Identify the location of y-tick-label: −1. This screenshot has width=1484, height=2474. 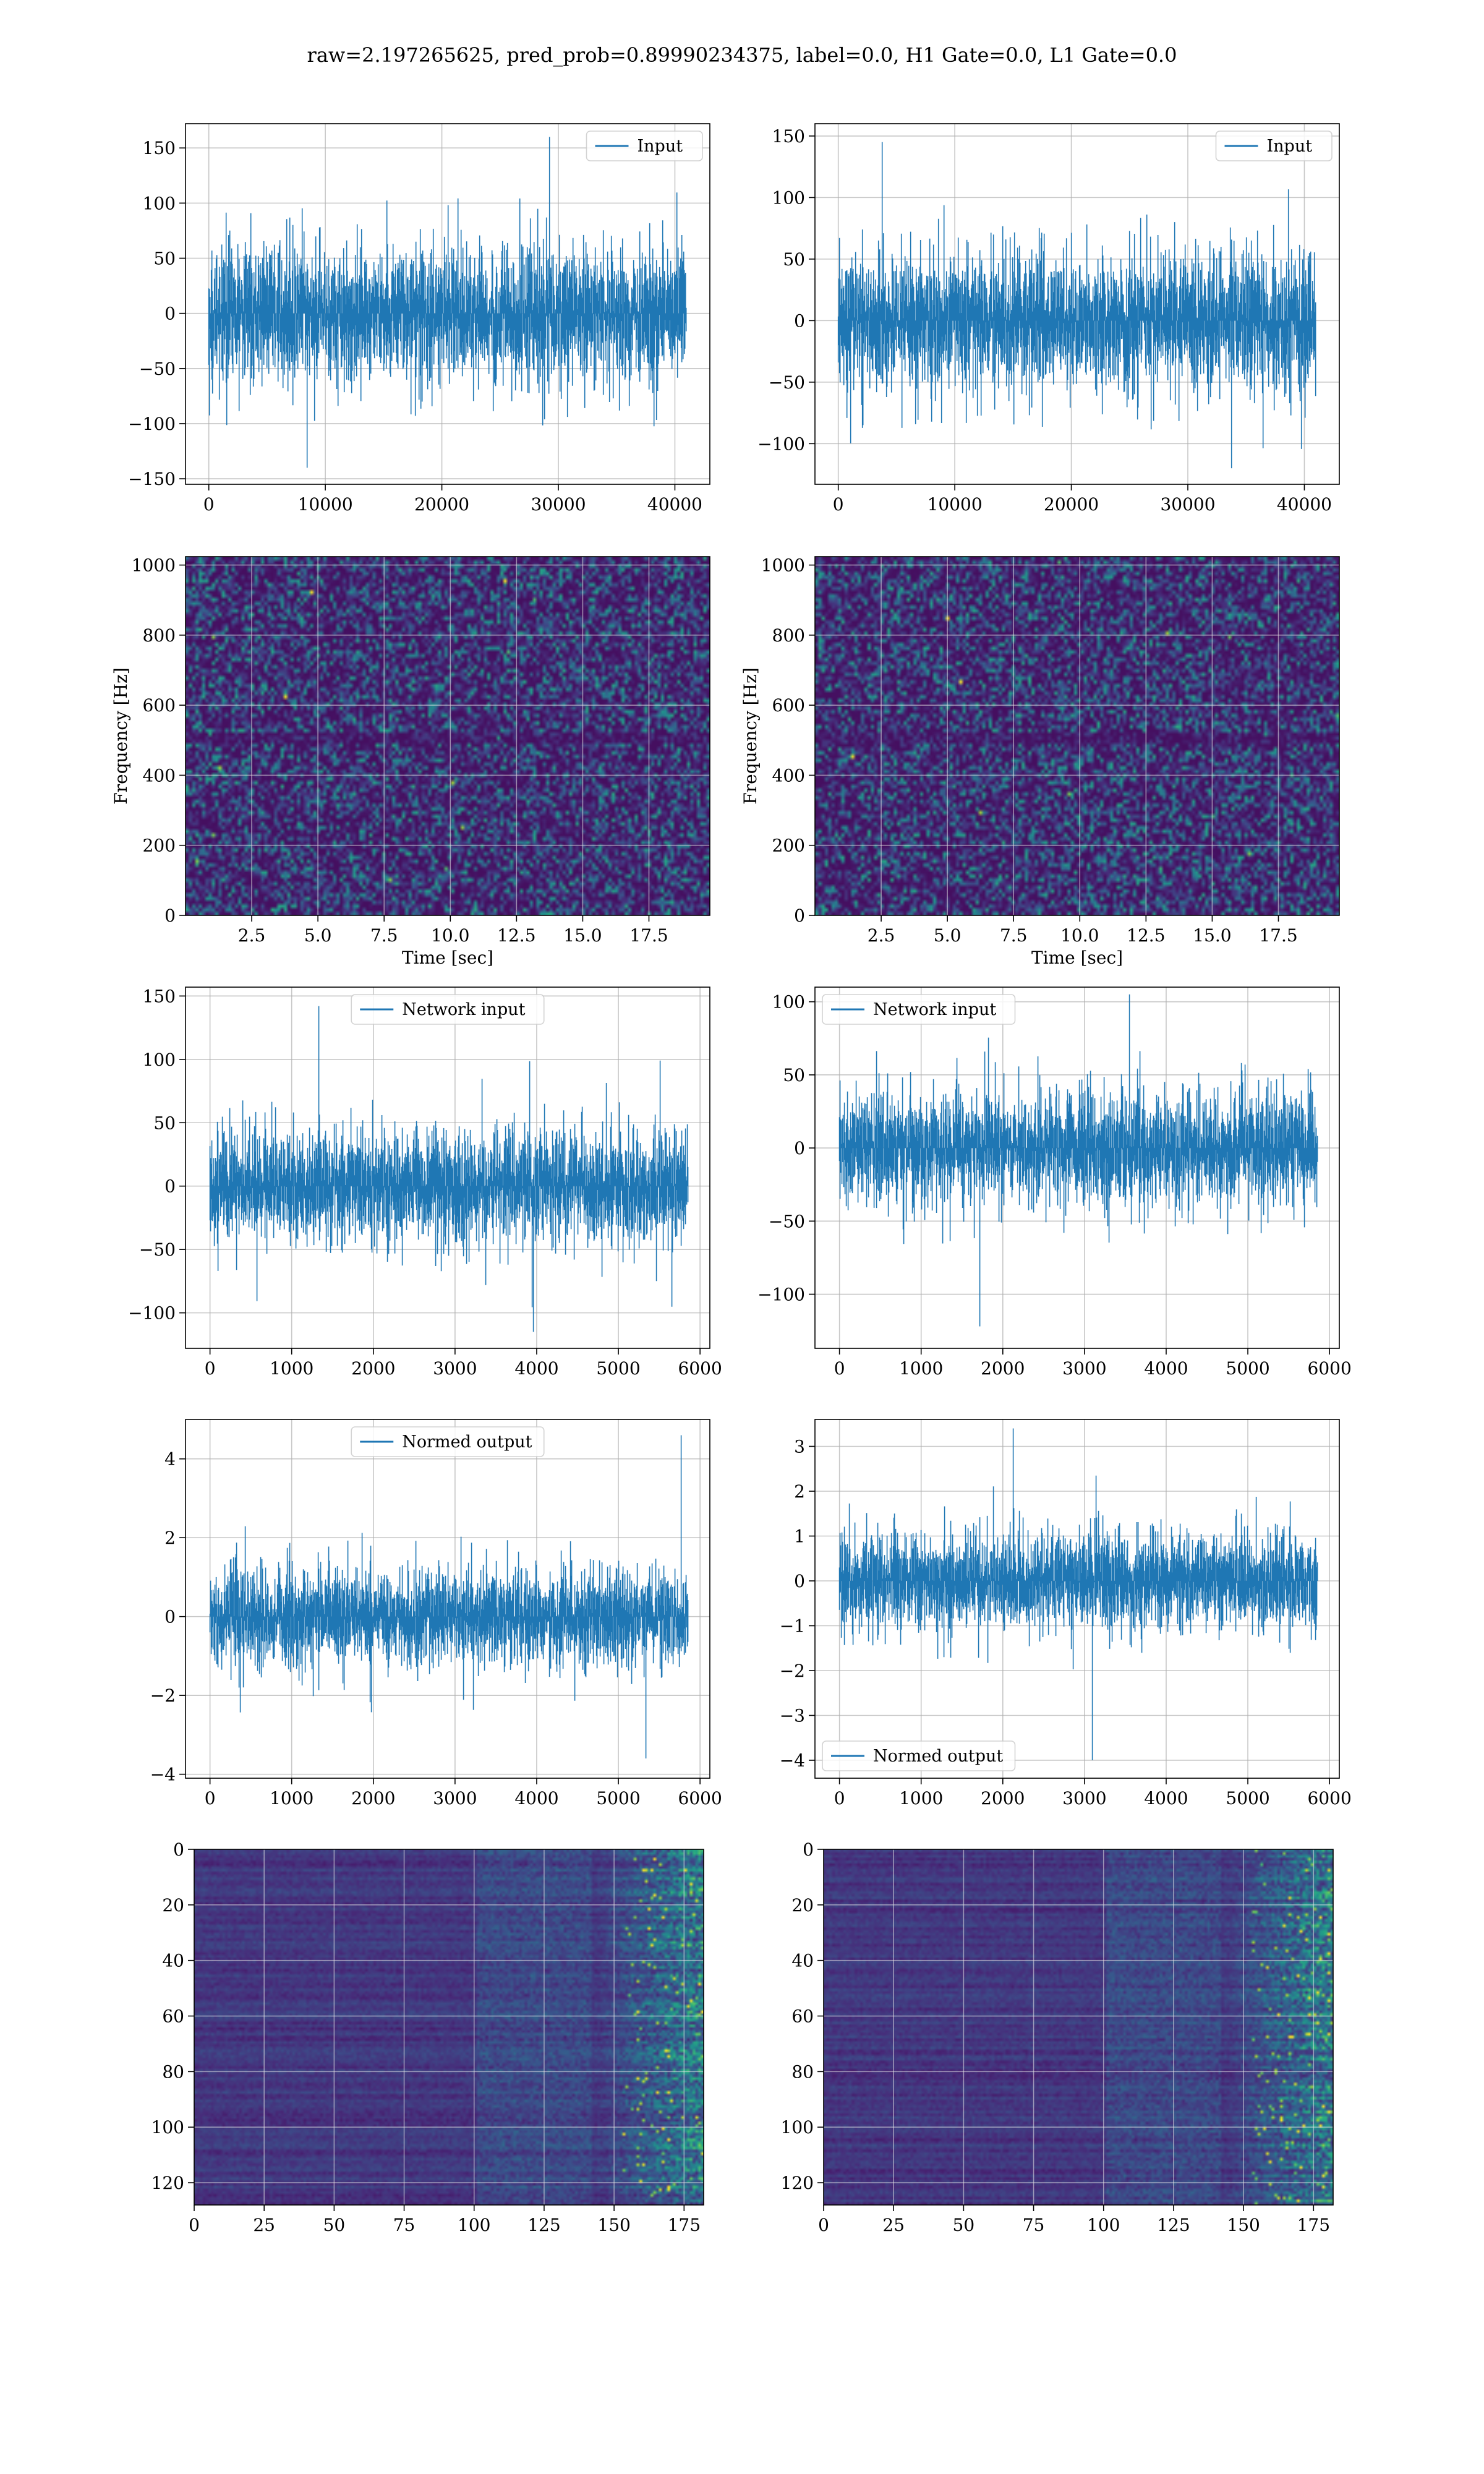
(792, 1627).